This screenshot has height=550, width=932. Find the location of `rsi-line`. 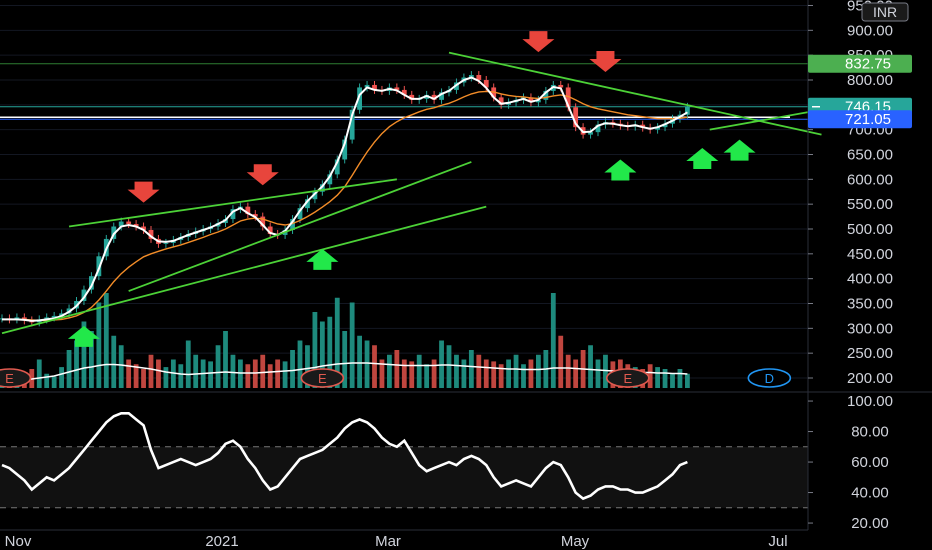

rsi-line is located at coordinates (344, 456).